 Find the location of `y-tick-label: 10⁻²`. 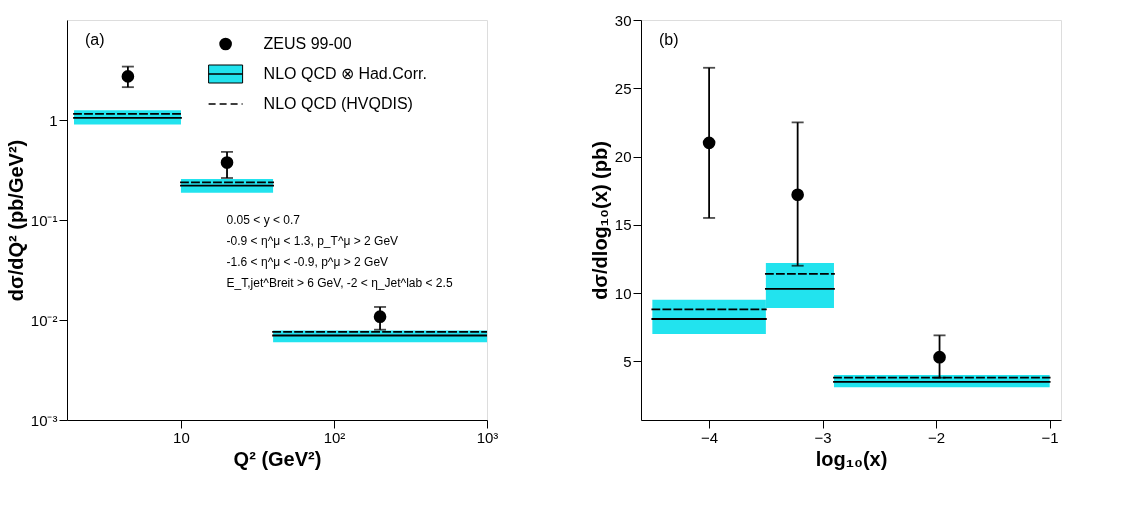

y-tick-label: 10⁻² is located at coordinates (44, 320).